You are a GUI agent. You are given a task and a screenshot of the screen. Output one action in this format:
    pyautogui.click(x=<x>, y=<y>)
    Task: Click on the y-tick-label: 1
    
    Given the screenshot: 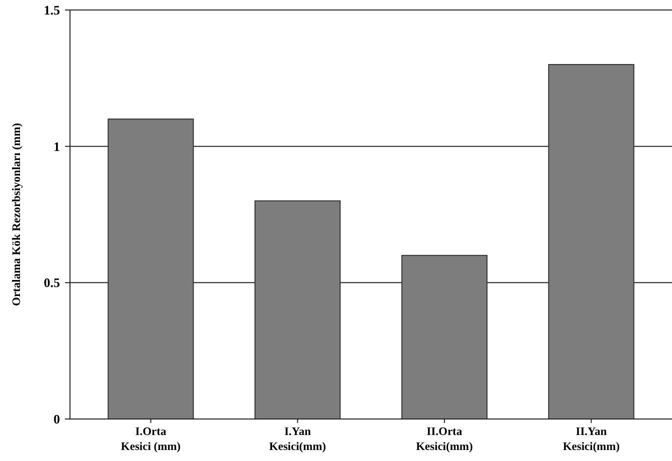 What is the action you would take?
    pyautogui.click(x=57, y=146)
    